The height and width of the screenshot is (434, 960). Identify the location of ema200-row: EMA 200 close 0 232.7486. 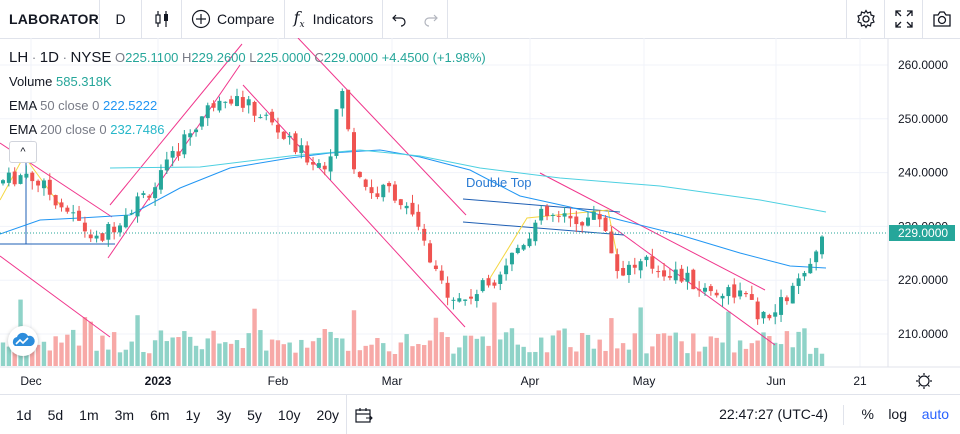
(247, 130).